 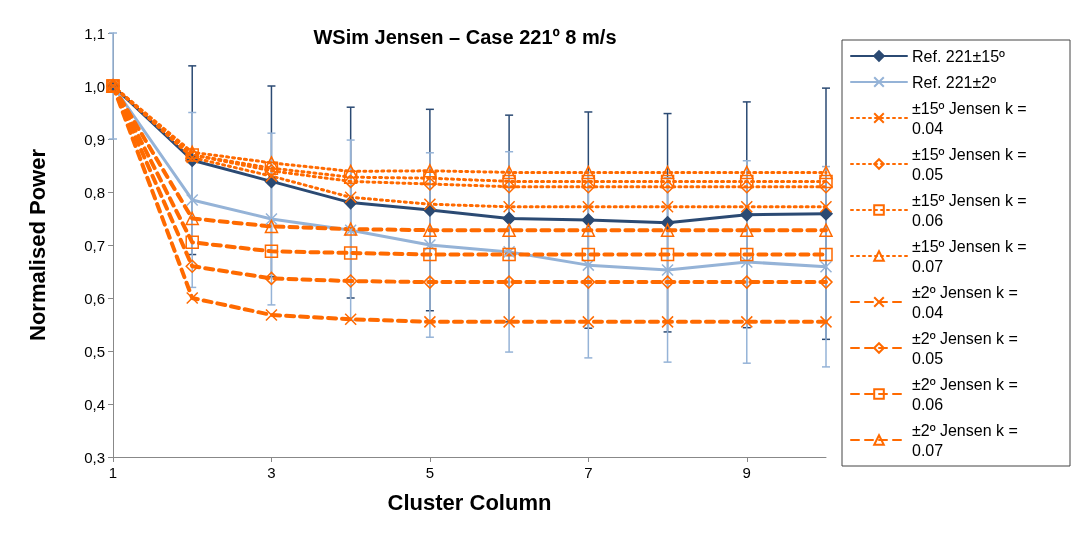 What do you see at coordinates (271, 472) in the screenshot?
I see `x-tick-label: 3` at bounding box center [271, 472].